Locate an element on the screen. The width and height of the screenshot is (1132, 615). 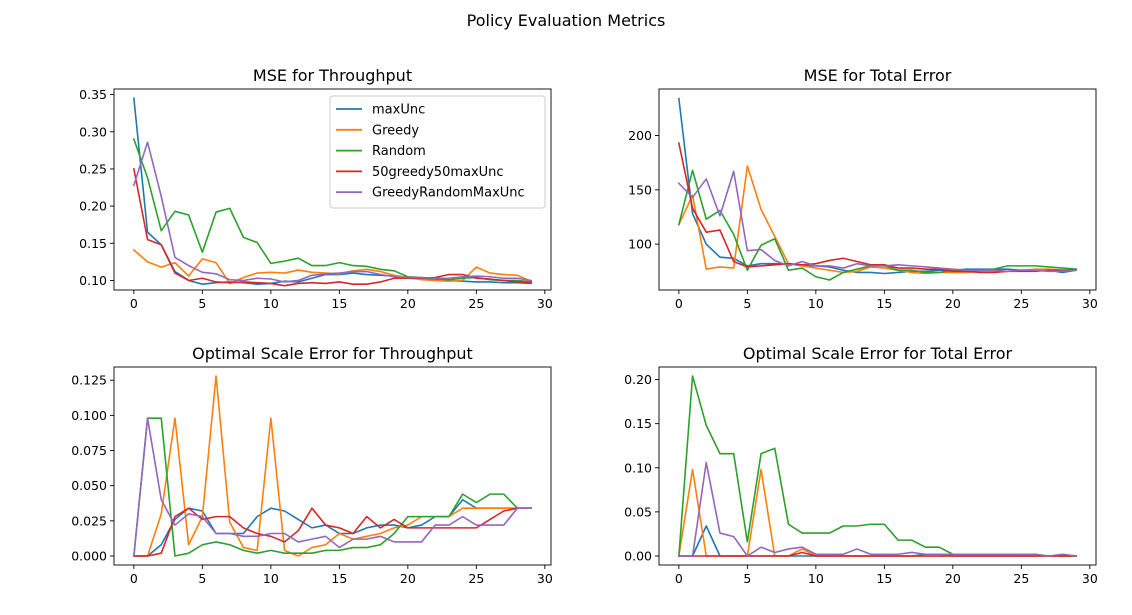
y-tick-label: 0.00 is located at coordinates (638, 556).